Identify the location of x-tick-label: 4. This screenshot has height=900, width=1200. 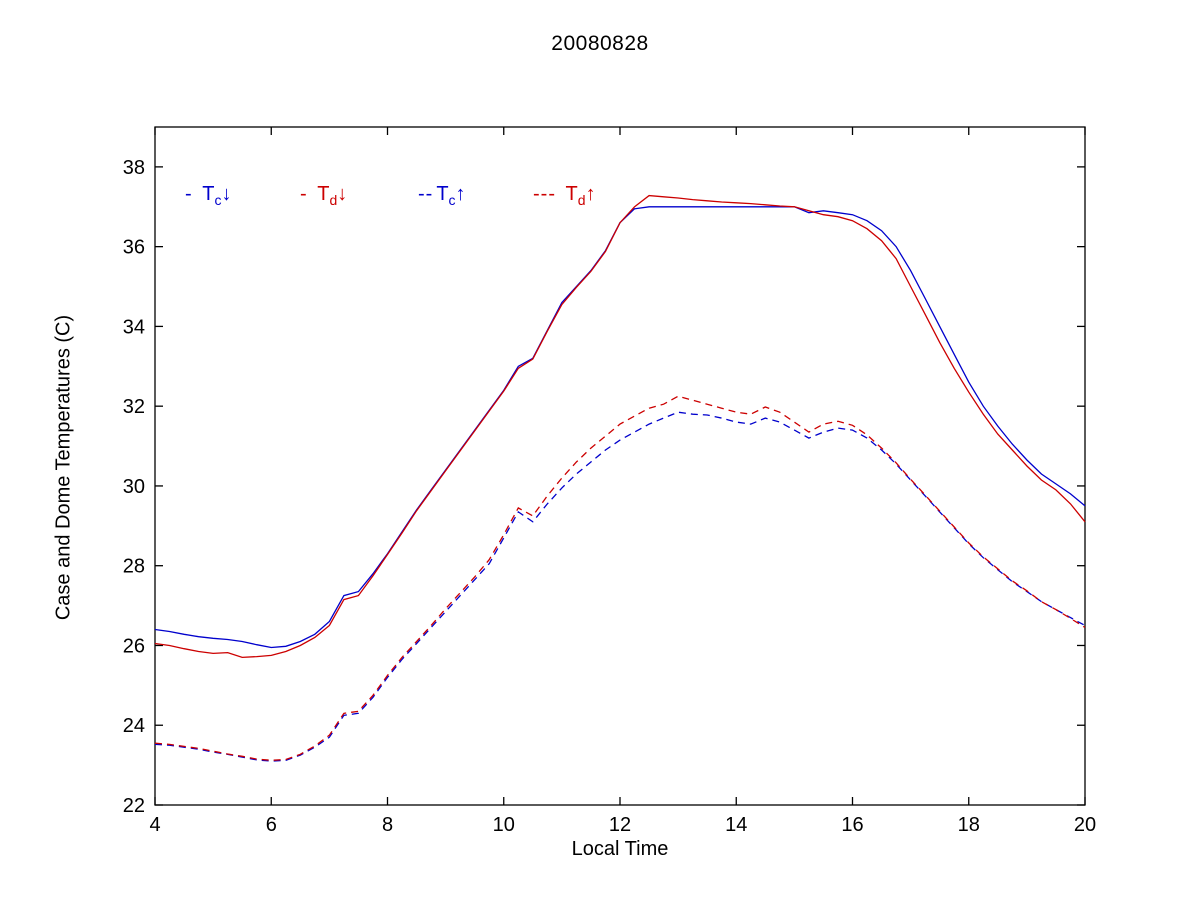
(154, 825).